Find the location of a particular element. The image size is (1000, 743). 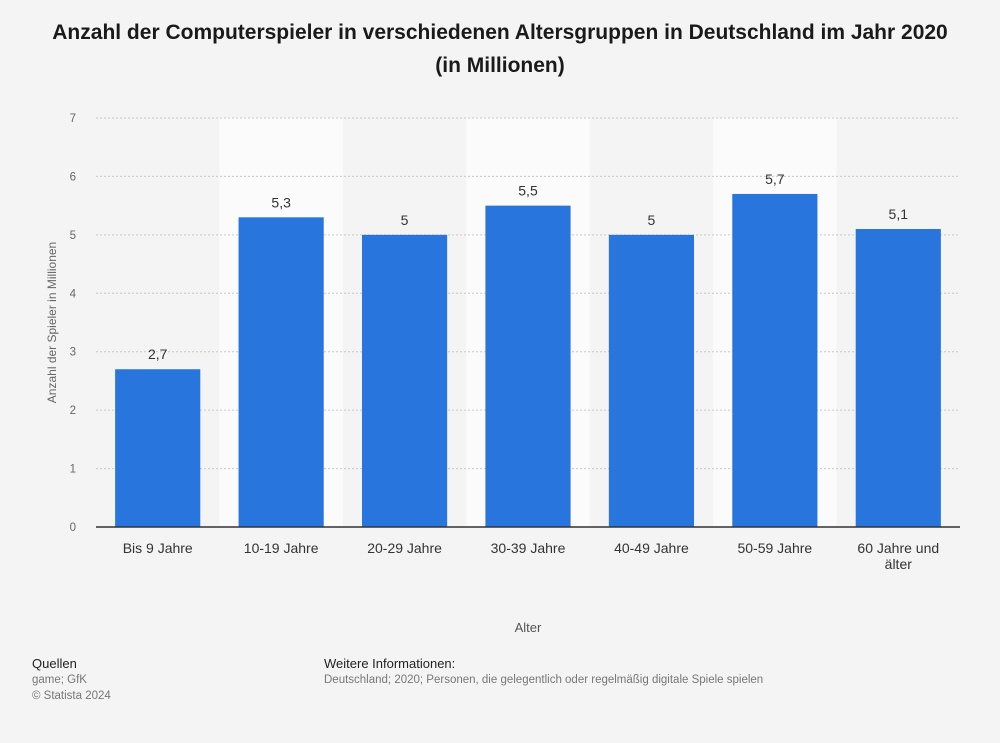

y-tick-label: 1 is located at coordinates (73, 470).